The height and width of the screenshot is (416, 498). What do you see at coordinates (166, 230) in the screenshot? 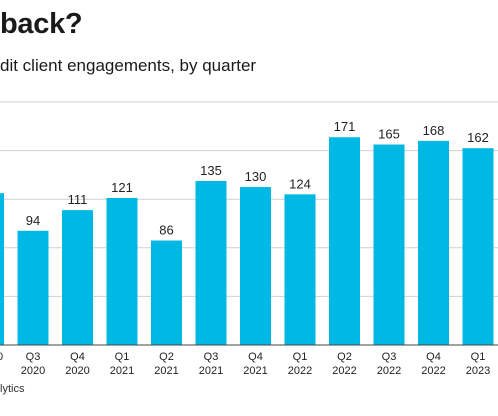
I see `bar-value-label: 86` at bounding box center [166, 230].